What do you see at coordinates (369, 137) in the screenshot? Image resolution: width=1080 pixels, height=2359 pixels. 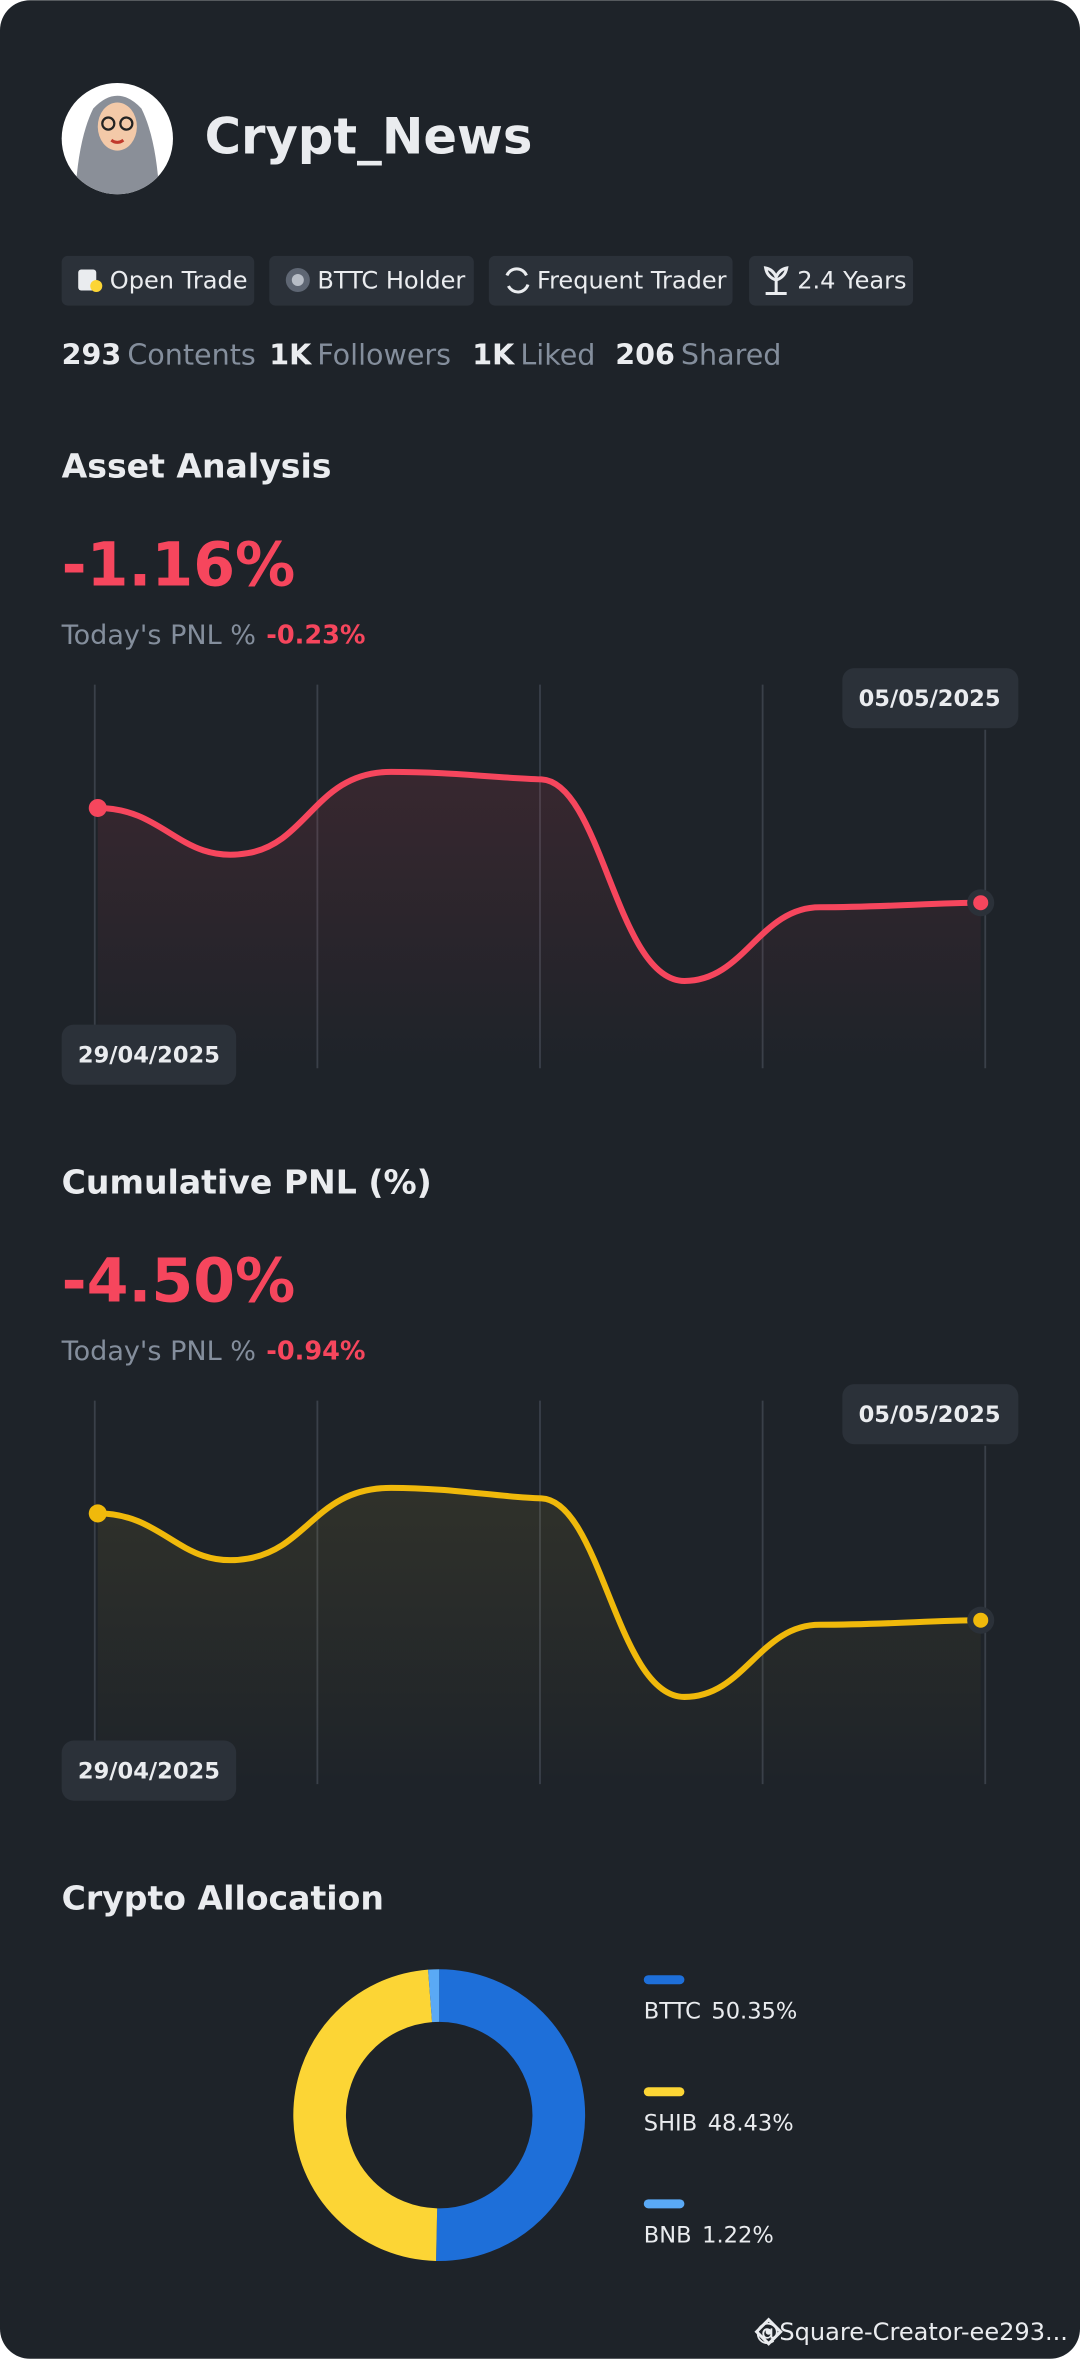 I see `username: Crypt_News` at bounding box center [369, 137].